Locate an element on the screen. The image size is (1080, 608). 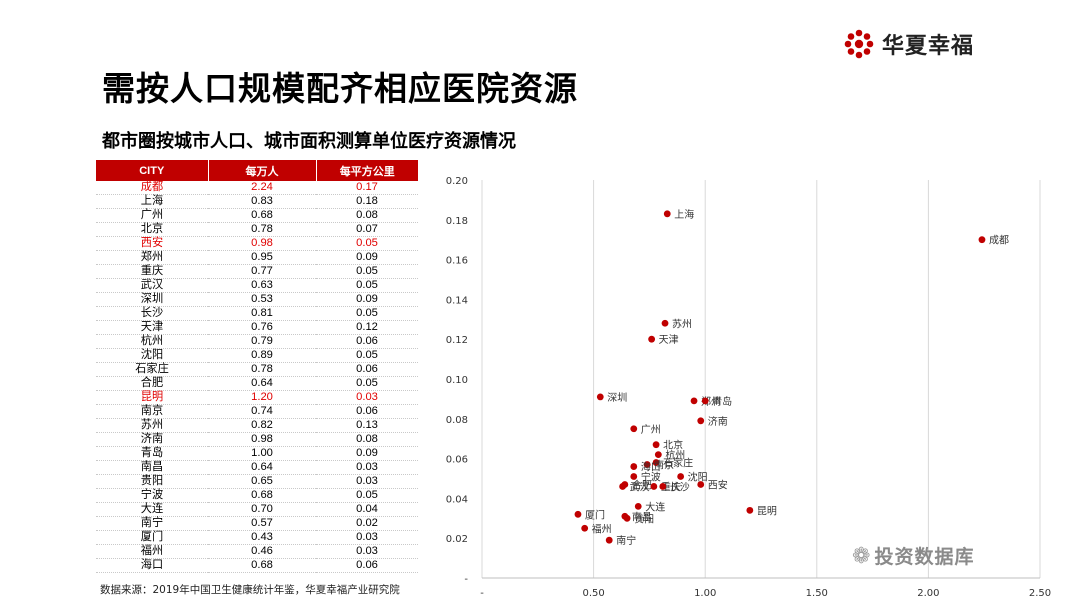
x-tick-label: 2.50 is located at coordinates (1040, 593).